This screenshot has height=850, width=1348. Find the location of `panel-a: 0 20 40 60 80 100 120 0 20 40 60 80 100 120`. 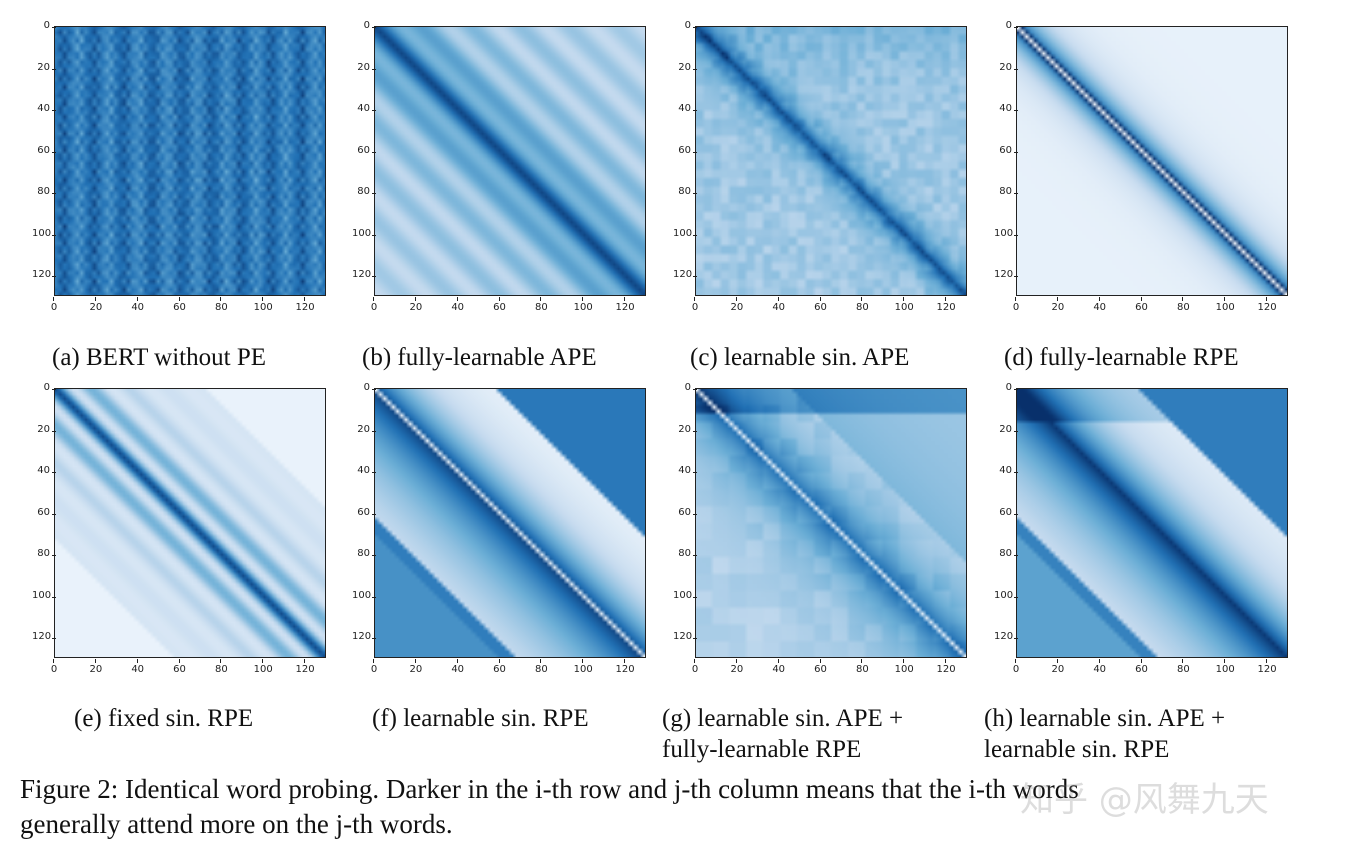

panel-a: 0 20 40 60 80 100 120 0 20 40 60 80 100 120 is located at coordinates (182, 173).